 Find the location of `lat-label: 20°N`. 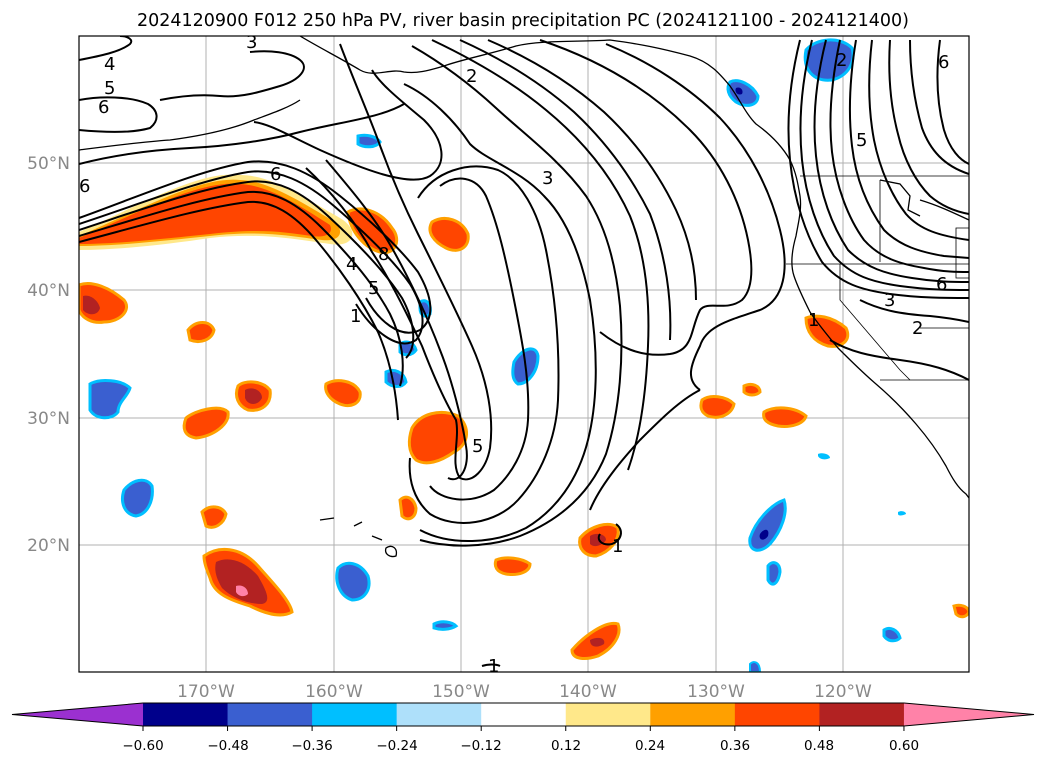

lat-label: 20°N is located at coordinates (48, 546).